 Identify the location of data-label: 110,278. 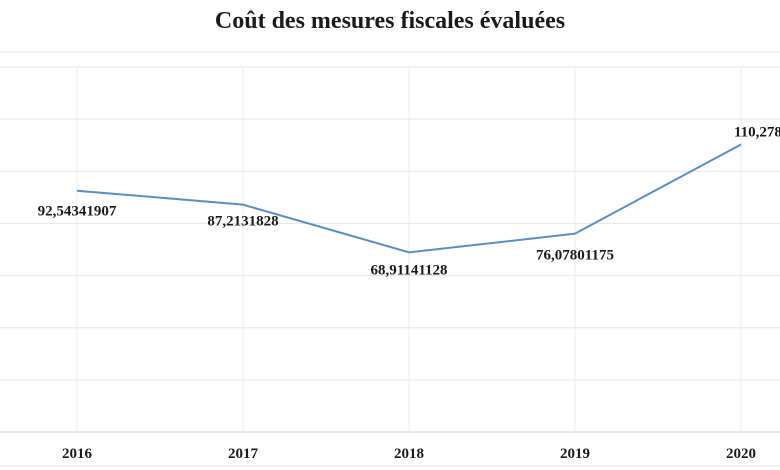
(757, 132).